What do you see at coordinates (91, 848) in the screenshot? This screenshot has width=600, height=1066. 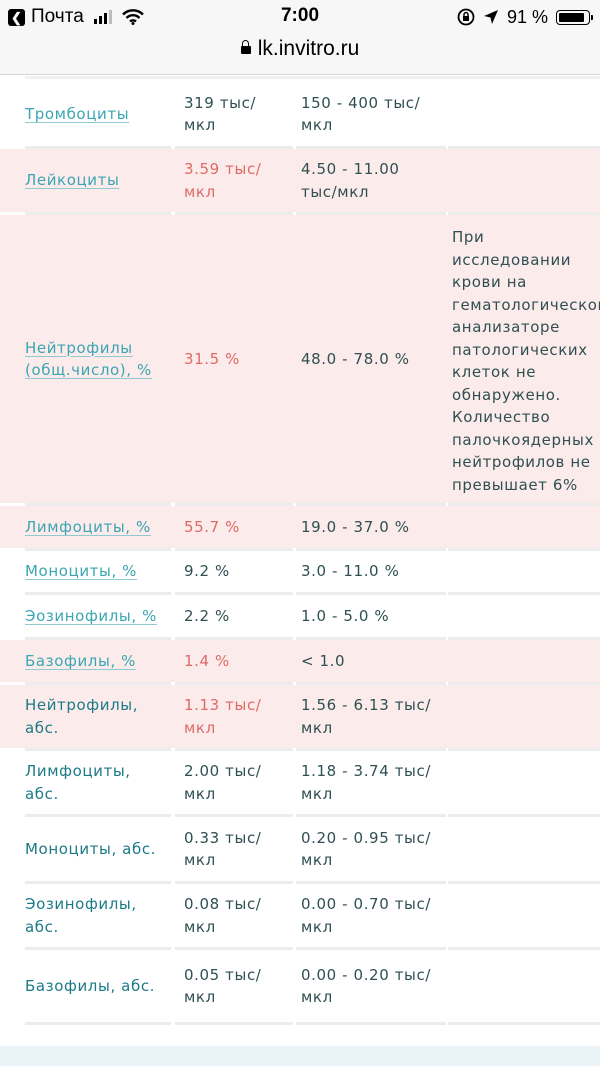 I see `test-name-link: Моноциты, абс.` at bounding box center [91, 848].